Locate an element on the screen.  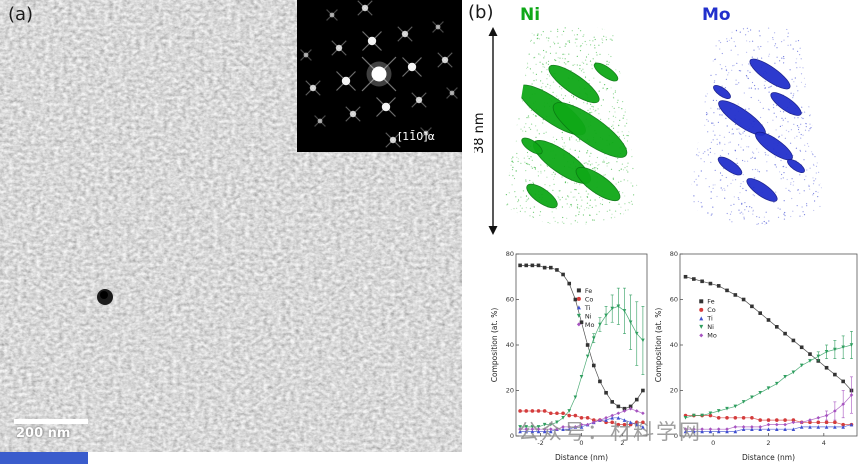
arrow-head-top is located at coordinates (493, 31).